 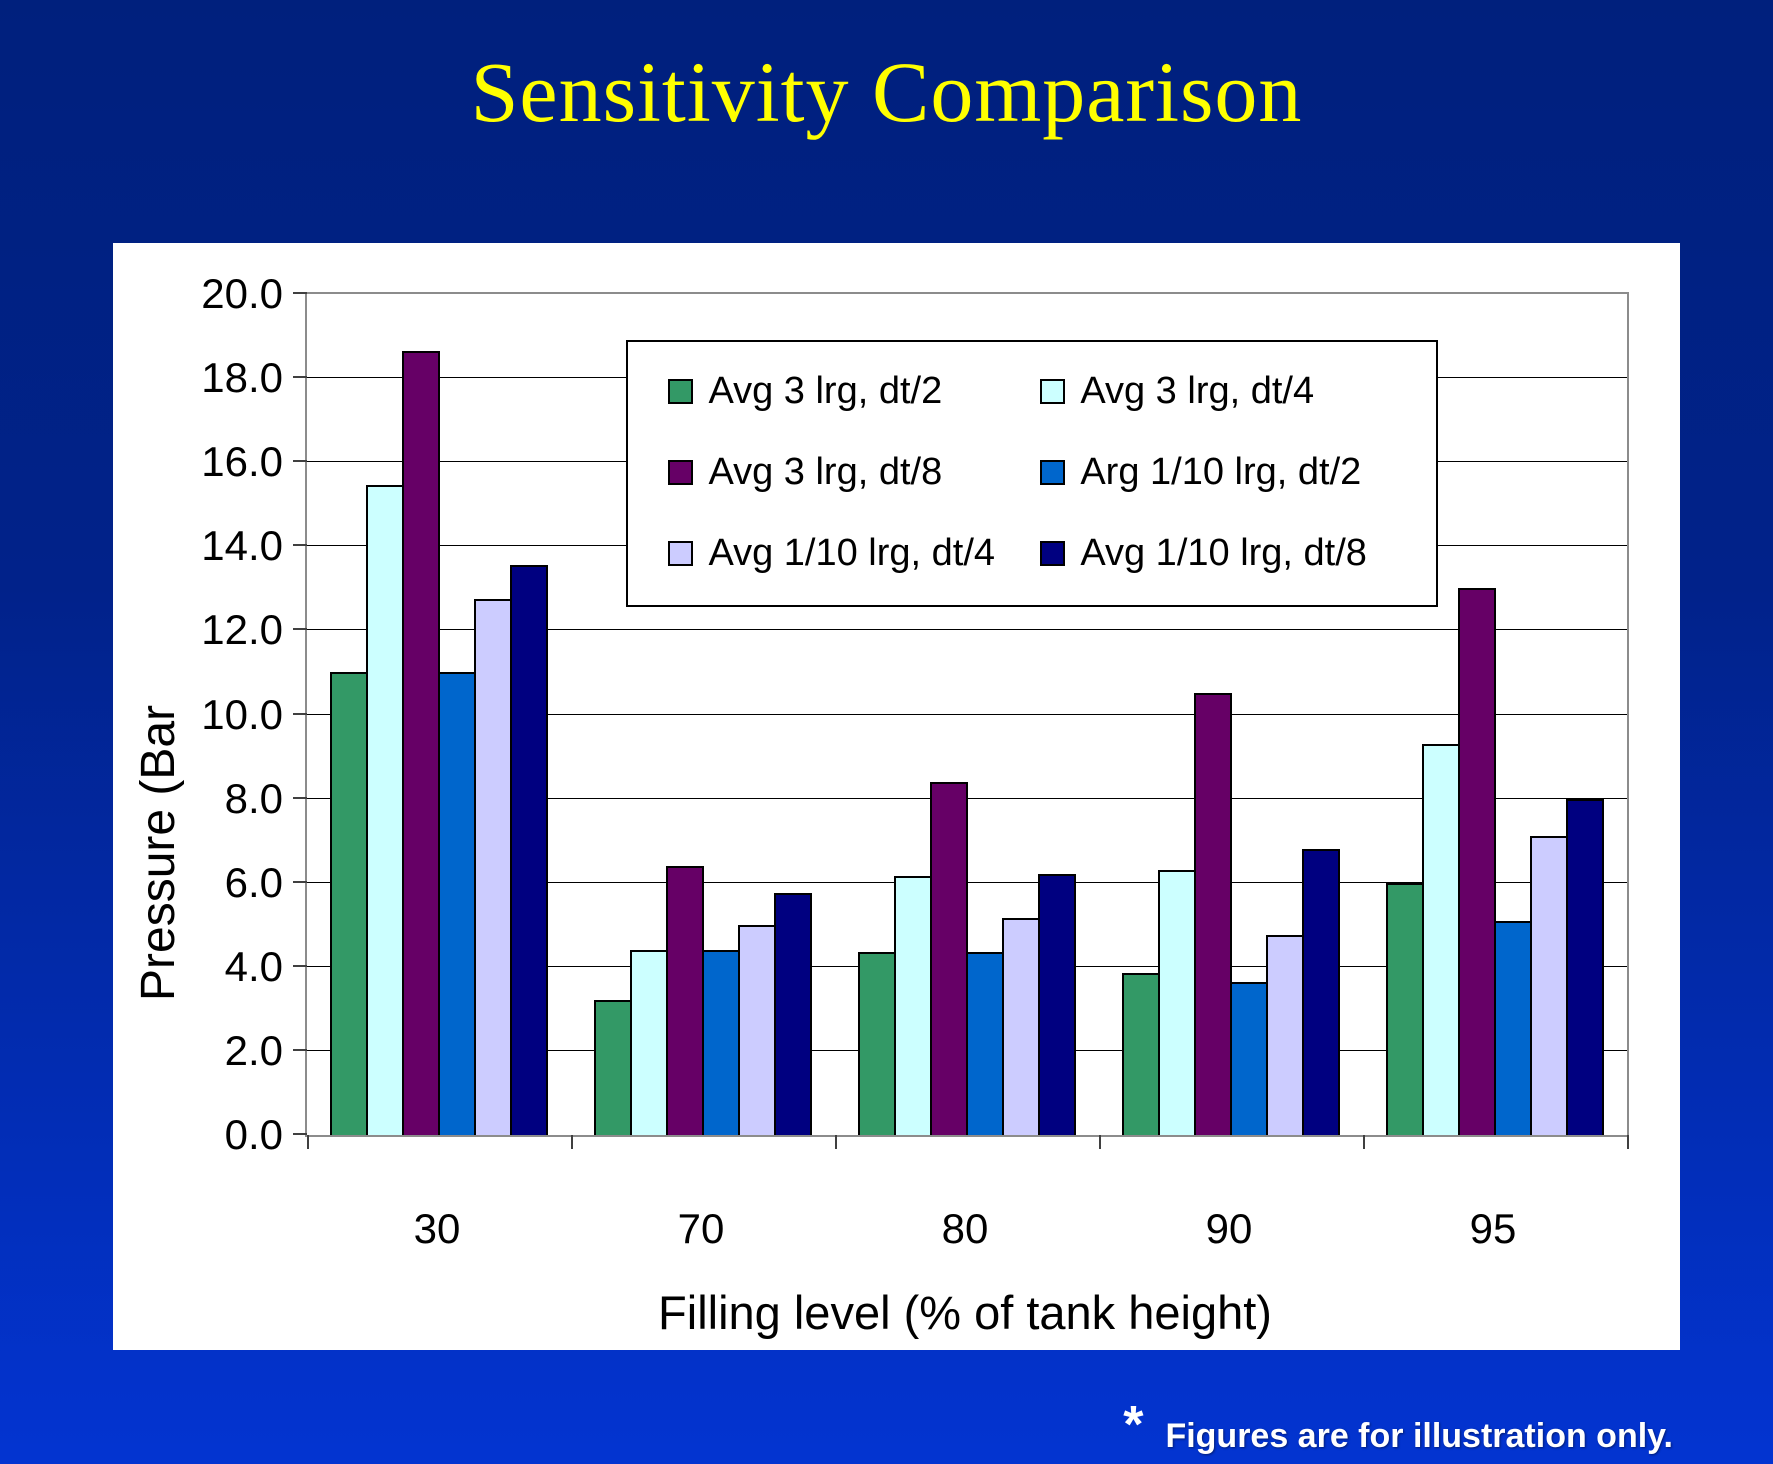 What do you see at coordinates (1197, 391) in the screenshot?
I see `legend-label: Avg 3 lrg, dt/4` at bounding box center [1197, 391].